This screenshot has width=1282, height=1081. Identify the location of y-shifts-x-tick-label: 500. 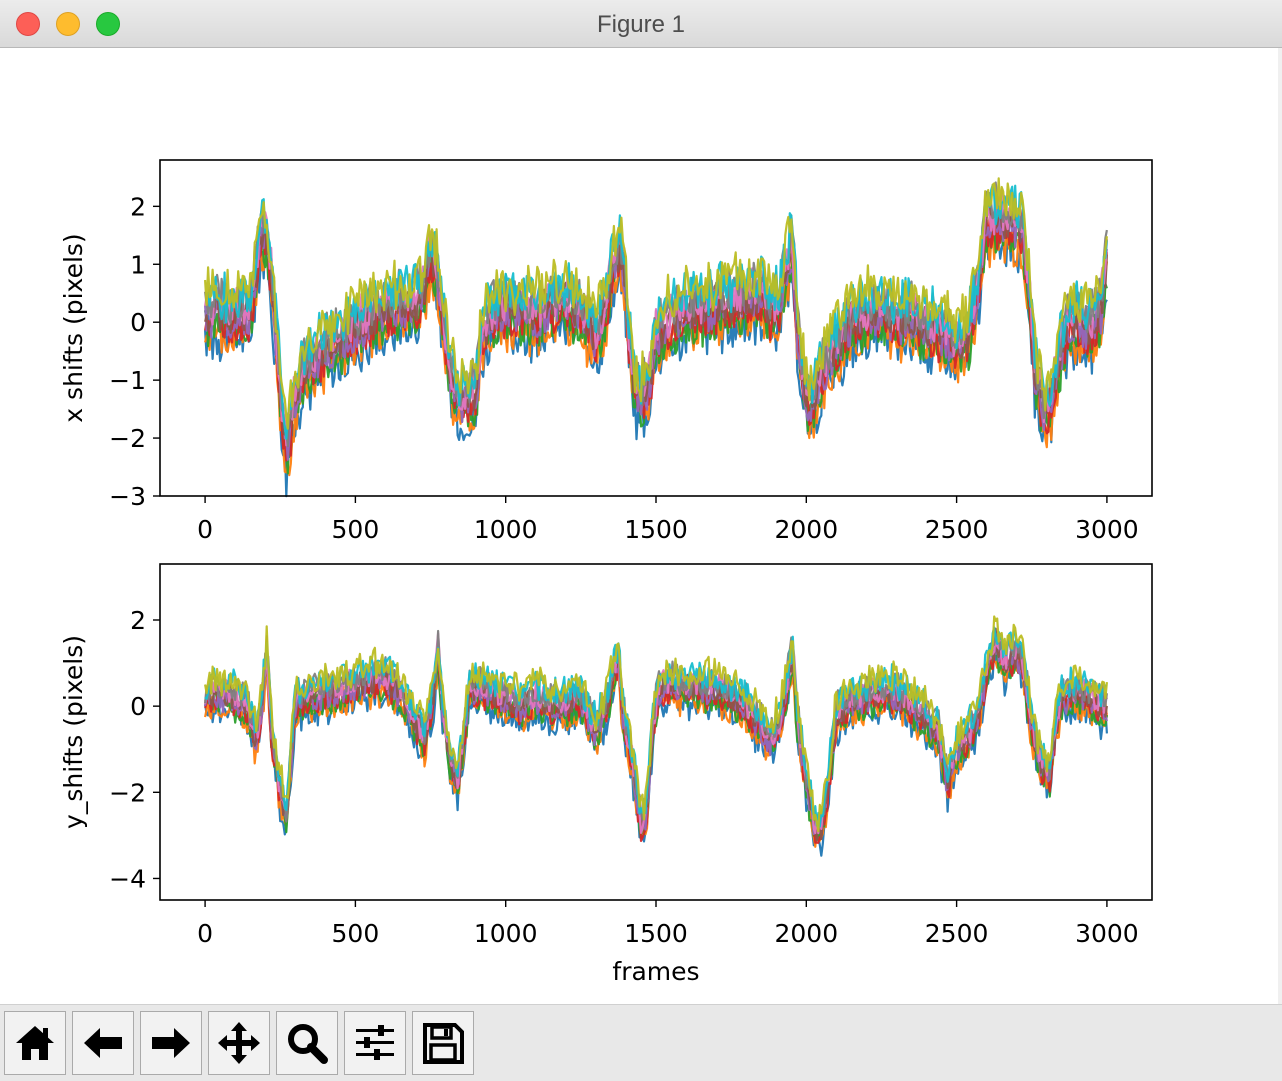
(356, 933).